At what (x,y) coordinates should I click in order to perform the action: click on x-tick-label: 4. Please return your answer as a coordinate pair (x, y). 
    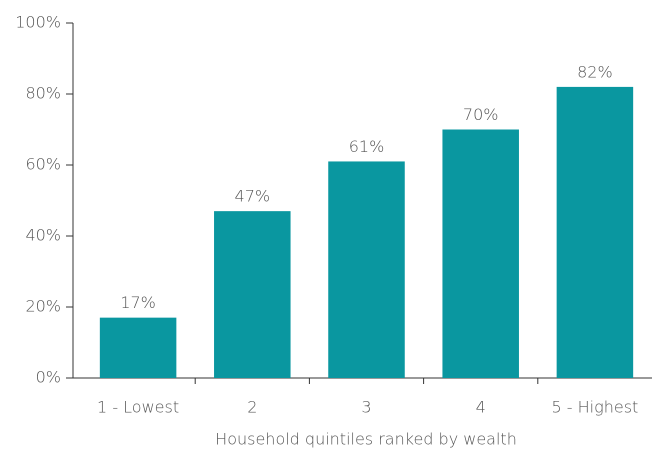
    Looking at the image, I should click on (481, 407).